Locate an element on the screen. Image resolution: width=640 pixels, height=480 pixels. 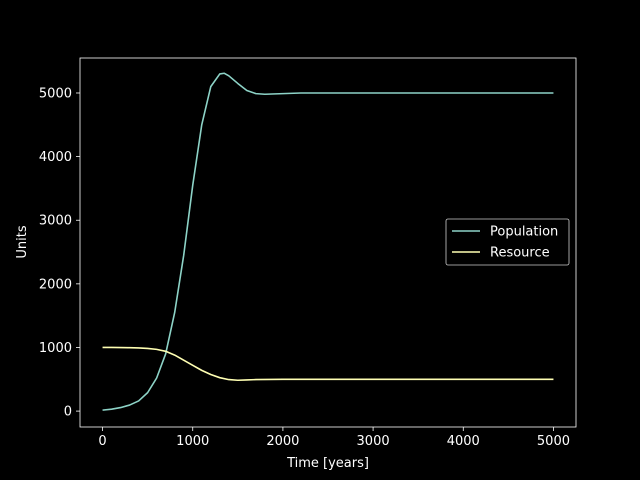
y-tick-label: 4000 is located at coordinates (55, 157).